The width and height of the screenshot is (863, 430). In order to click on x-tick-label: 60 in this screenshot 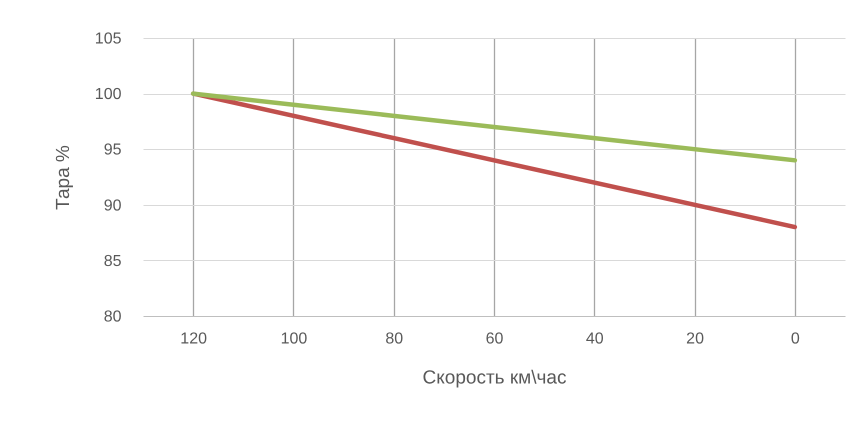, I will do `click(495, 339)`.